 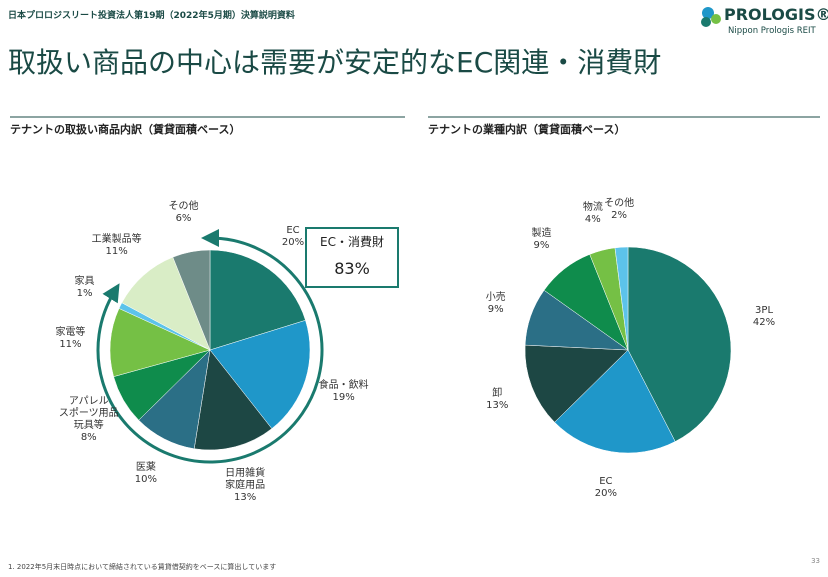 What do you see at coordinates (245, 479) in the screenshot?
I see `slice-category: 日用雑貨 家庭用品` at bounding box center [245, 479].